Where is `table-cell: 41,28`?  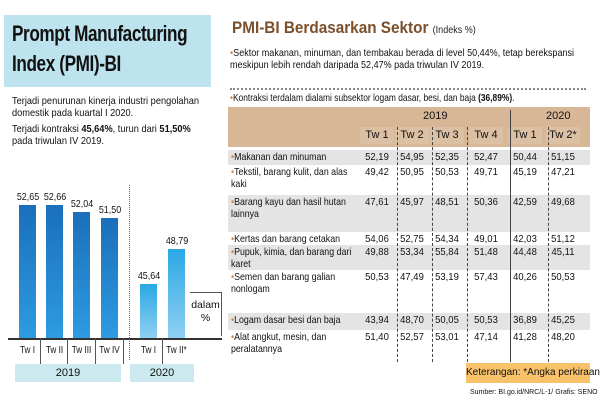
table-cell: 41,28 is located at coordinates (525, 337).